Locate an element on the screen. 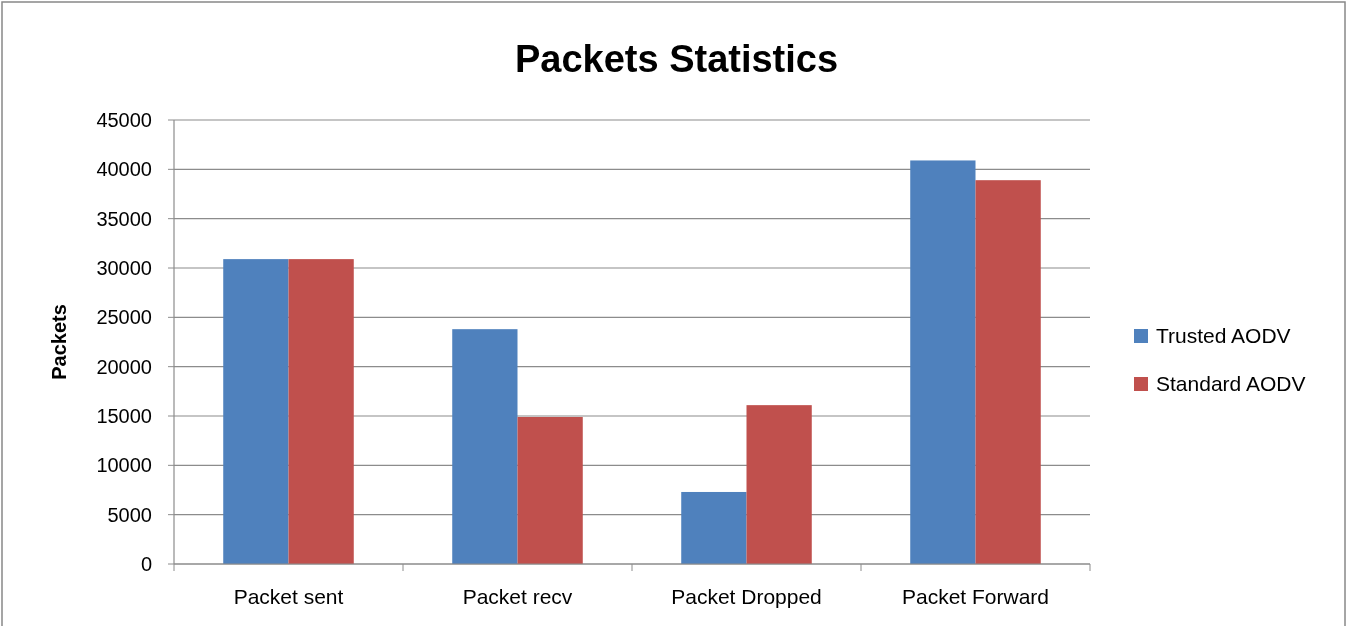 The width and height of the screenshot is (1353, 626). x-tick-label: Packet recv is located at coordinates (517, 596).